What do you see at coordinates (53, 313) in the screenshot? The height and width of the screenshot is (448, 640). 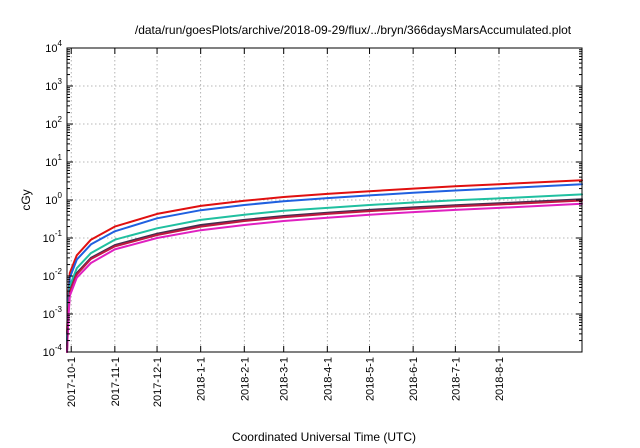 I see `y-tick-label: 10⁻³` at bounding box center [53, 313].